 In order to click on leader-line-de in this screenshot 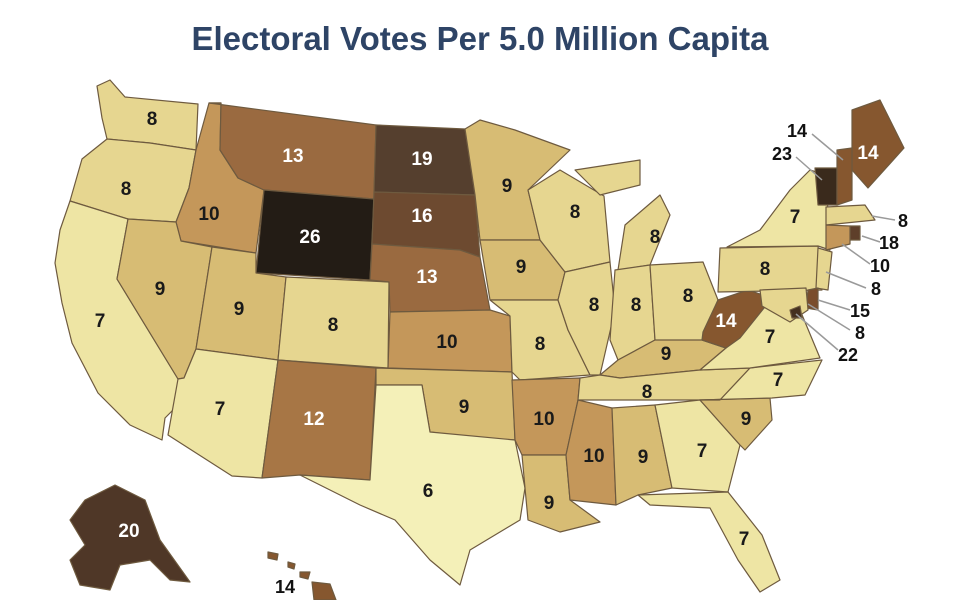, I will do `click(834, 305)`.